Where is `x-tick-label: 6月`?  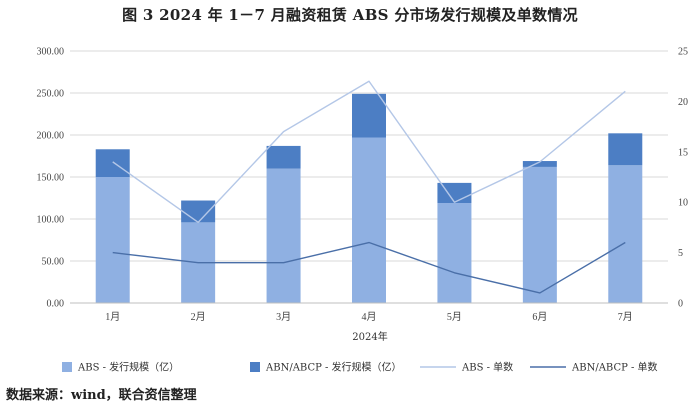 x-tick-label: 6月 is located at coordinates (539, 317).